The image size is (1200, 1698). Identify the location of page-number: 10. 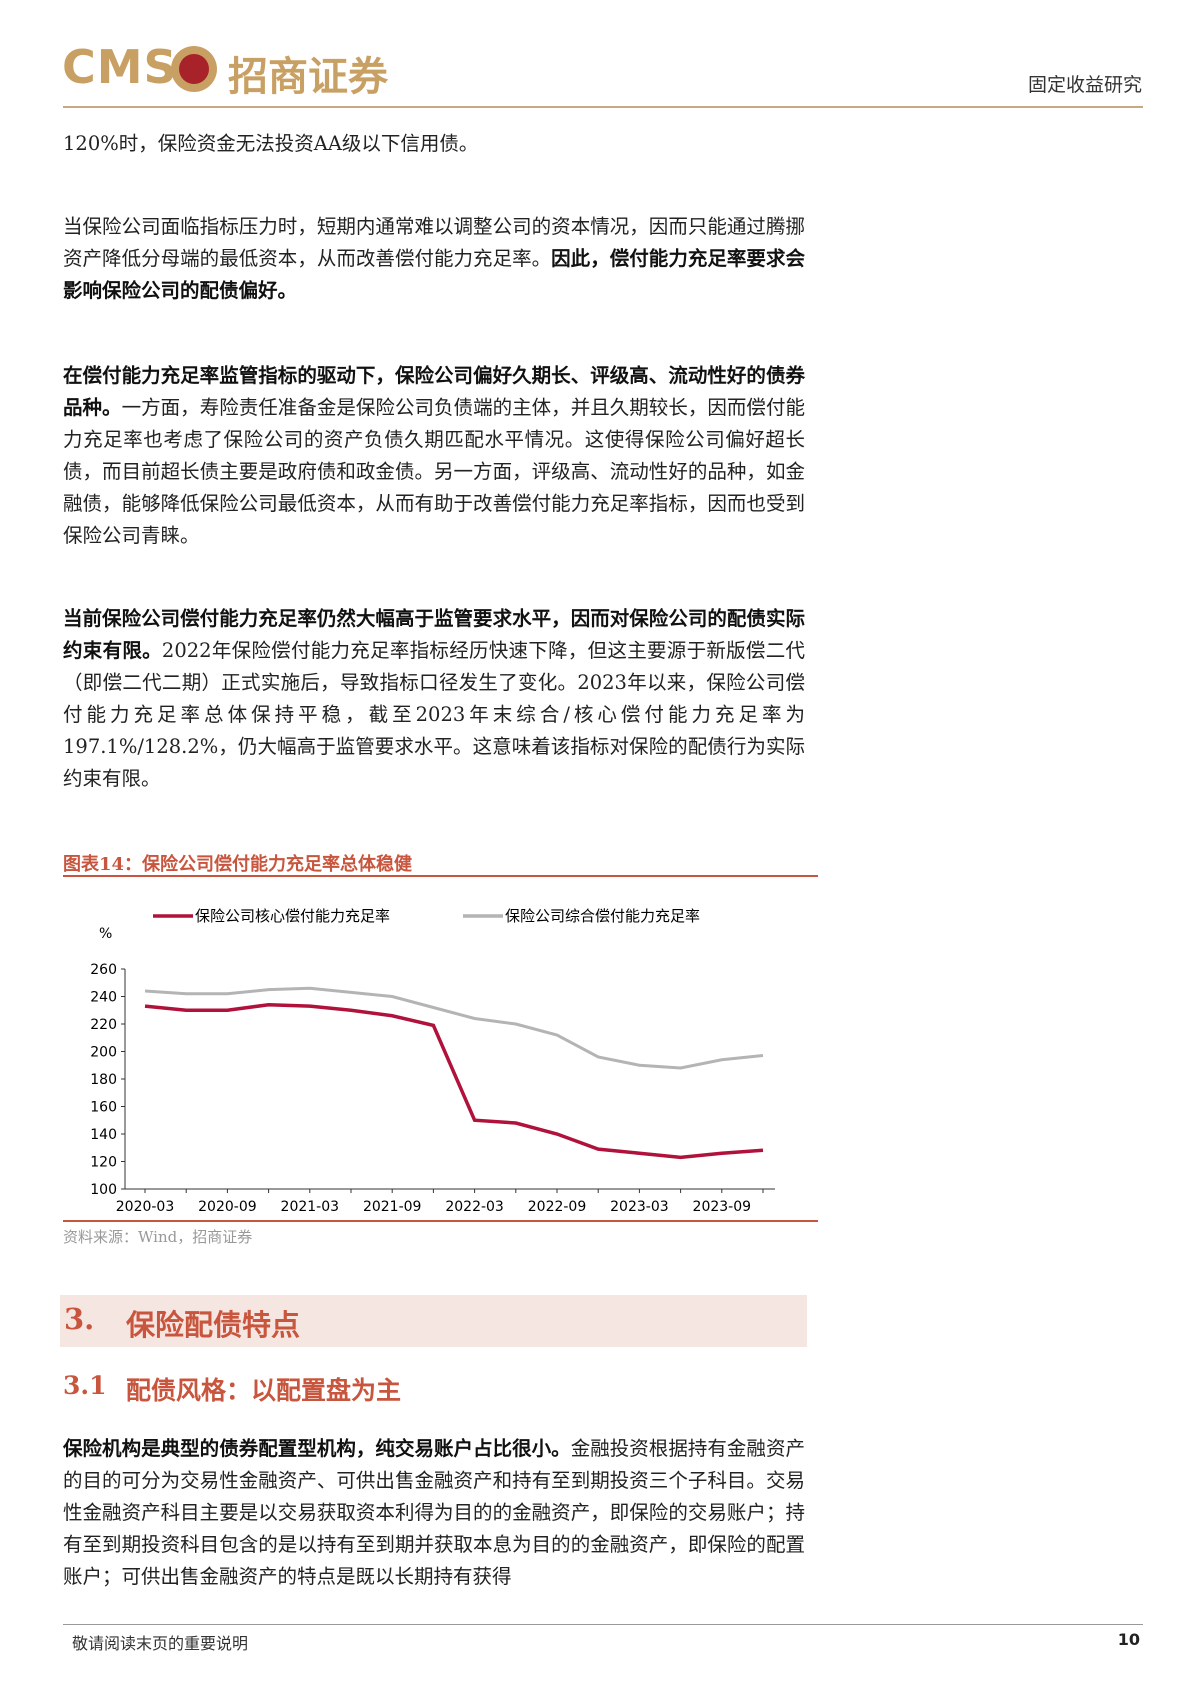
(1128, 1639).